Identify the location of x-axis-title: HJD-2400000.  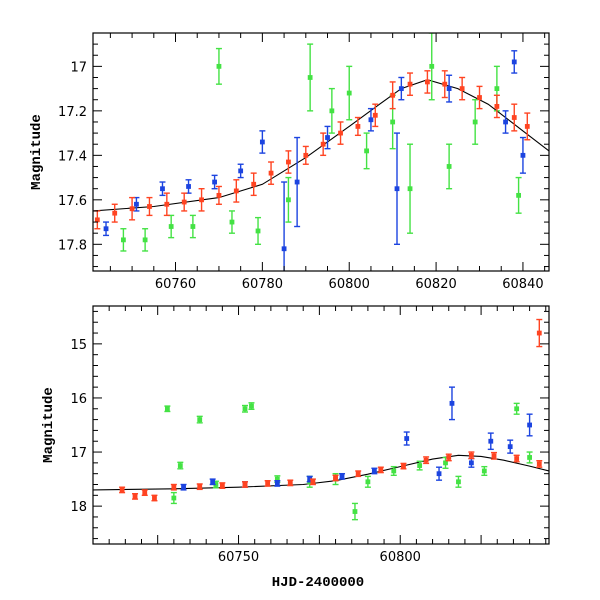
(318, 583).